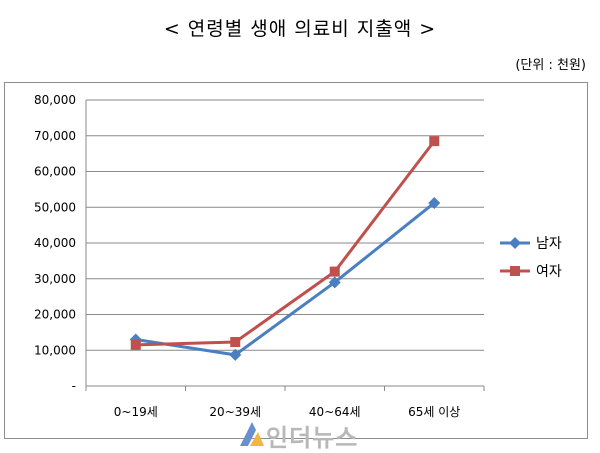 The height and width of the screenshot is (453, 600). What do you see at coordinates (55, 100) in the screenshot?
I see `y-tick-label: 80,000` at bounding box center [55, 100].